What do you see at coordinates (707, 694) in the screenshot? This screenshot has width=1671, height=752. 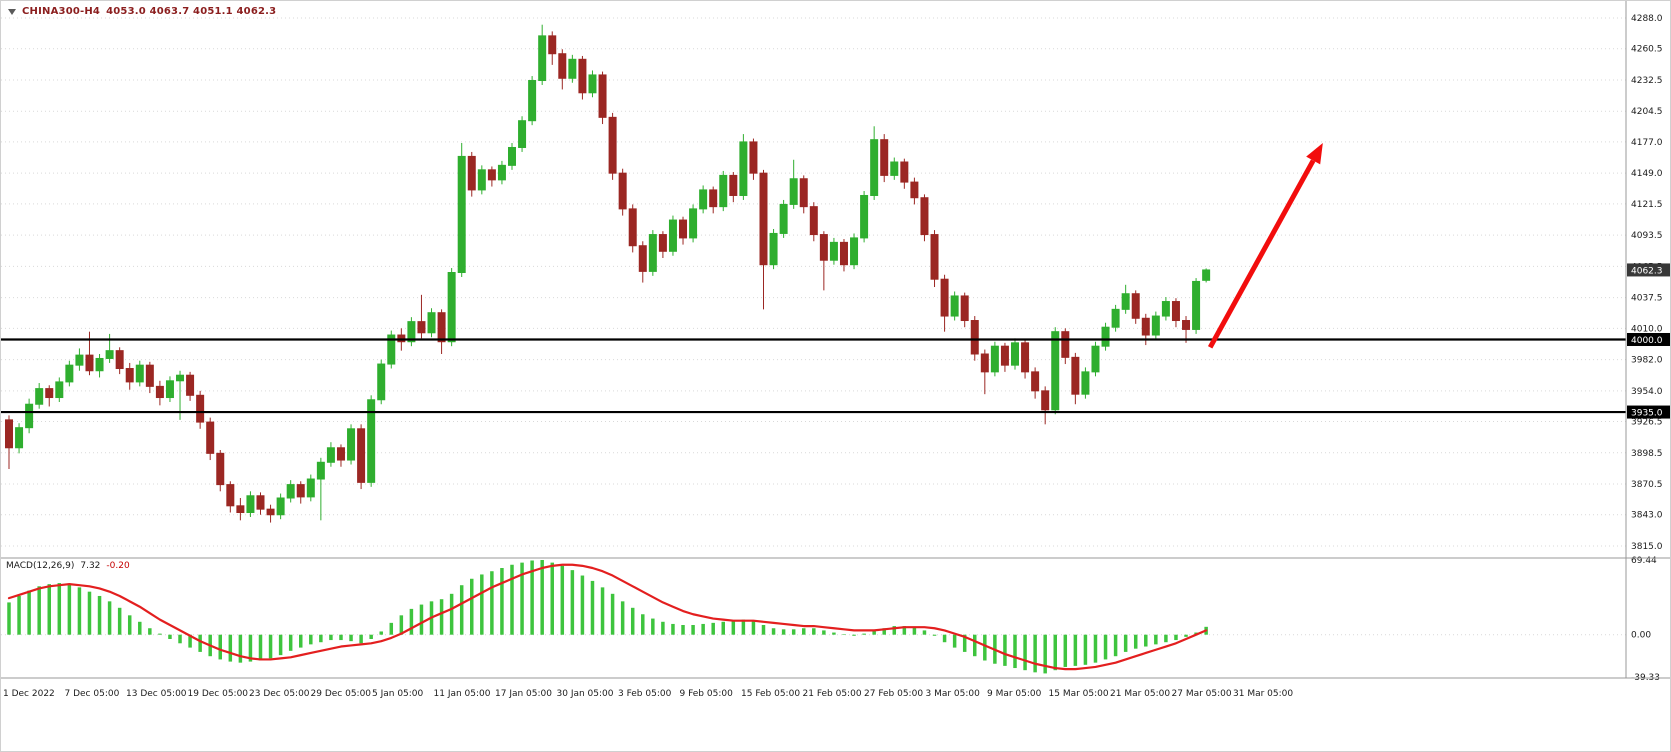 I see `time-axis-label: 9 Feb 05:00` at bounding box center [707, 694].